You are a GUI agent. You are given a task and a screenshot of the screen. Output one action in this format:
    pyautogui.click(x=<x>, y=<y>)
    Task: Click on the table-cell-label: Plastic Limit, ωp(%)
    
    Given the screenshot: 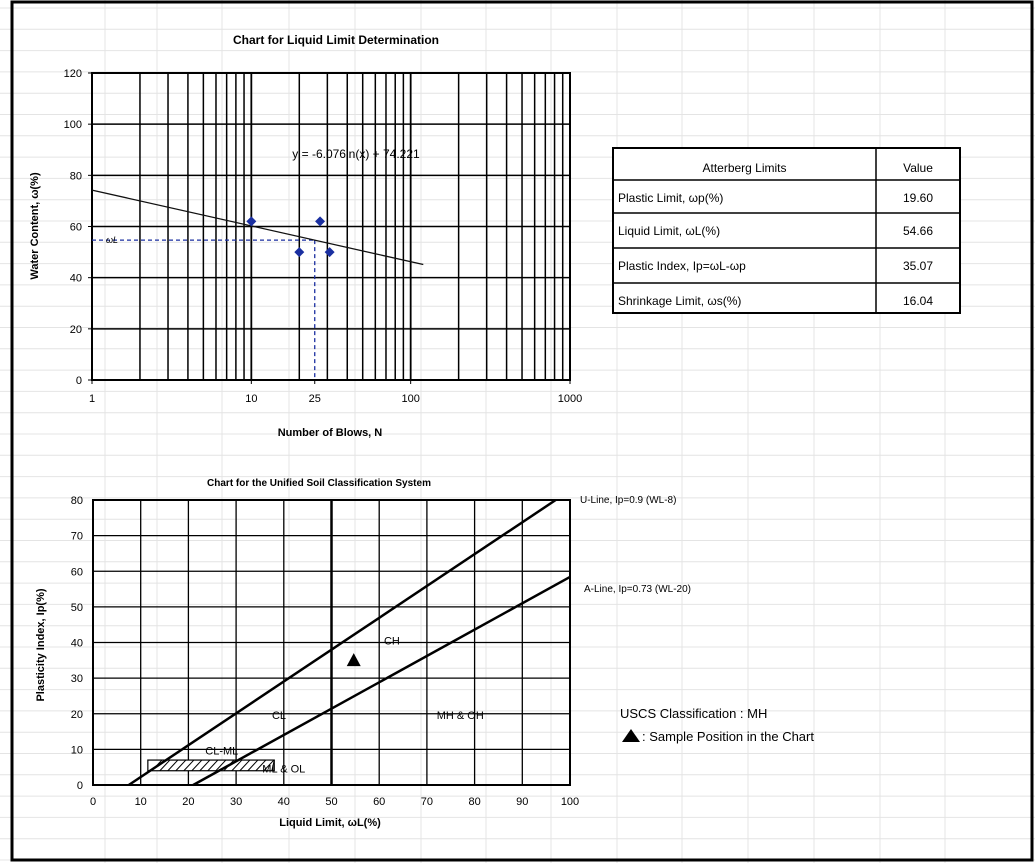 What is the action you would take?
    pyautogui.click(x=670, y=198)
    